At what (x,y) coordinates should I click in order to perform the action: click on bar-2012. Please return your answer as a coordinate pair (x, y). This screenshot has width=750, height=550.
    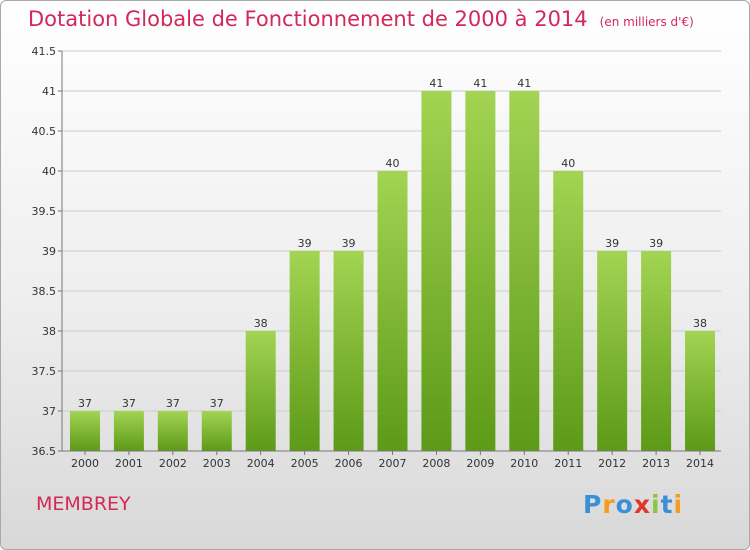
    Looking at the image, I should click on (612, 351).